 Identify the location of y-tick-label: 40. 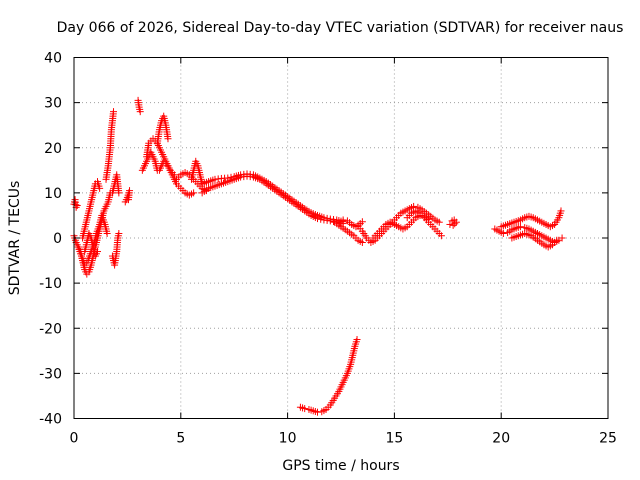
(53, 59).